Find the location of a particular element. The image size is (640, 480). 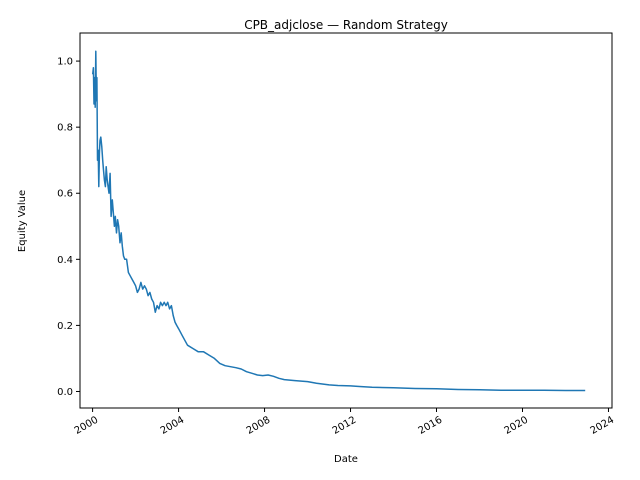

y-tick-label: 0.4 is located at coordinates (65, 260).